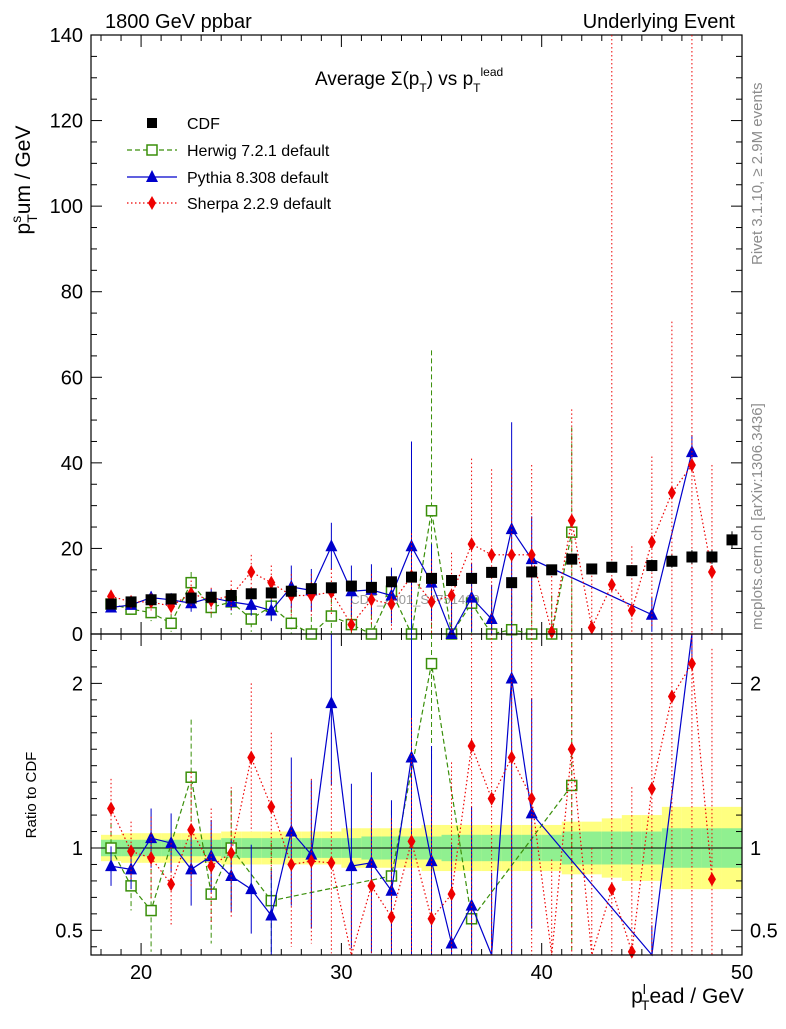 Image resolution: width=786 pixels, height=1029 pixels. Describe the element at coordinates (450, 79) in the screenshot. I see `plot-title-close: ) vs p` at that location.